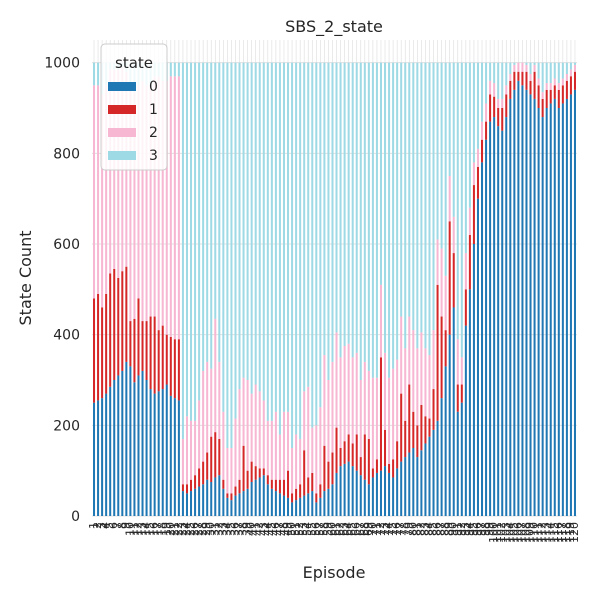 Image resolution: width=600 pixels, height=600 pixels. Describe the element at coordinates (336, 529) in the screenshot. I see `x-tick-label: 61` at that location.